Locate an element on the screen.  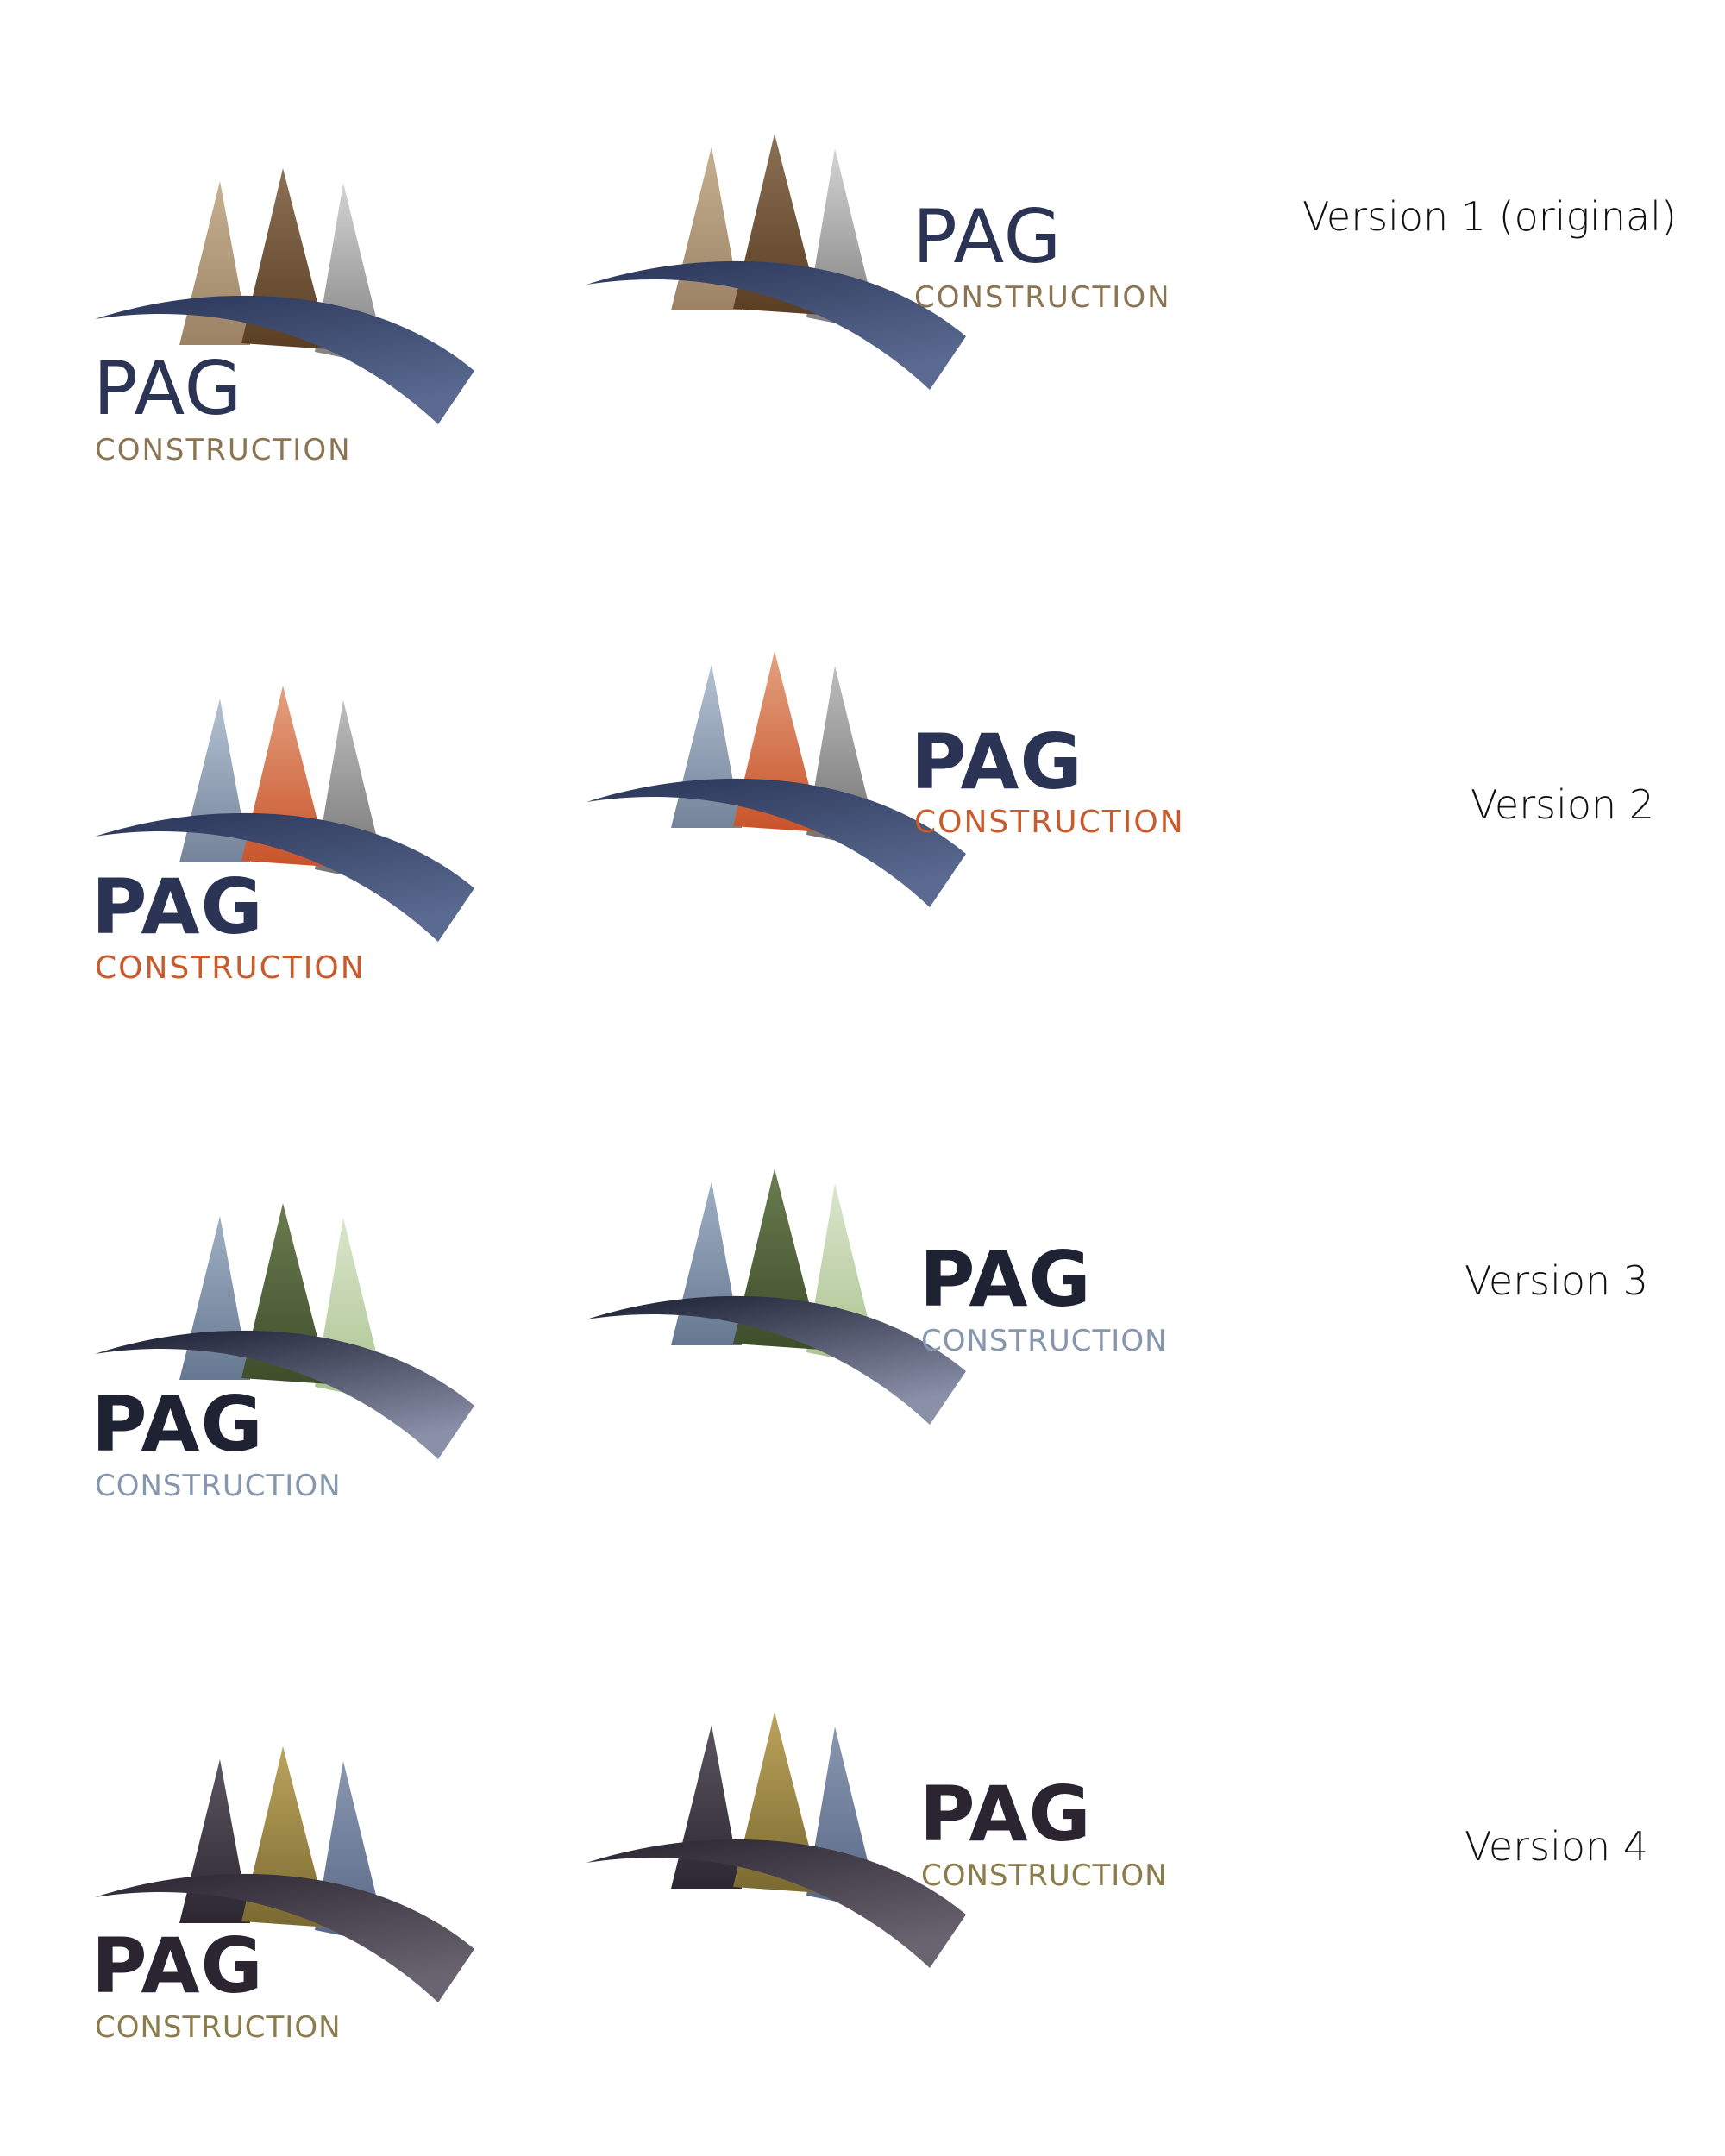
version-label: Version 3 is located at coordinates (1557, 1280).